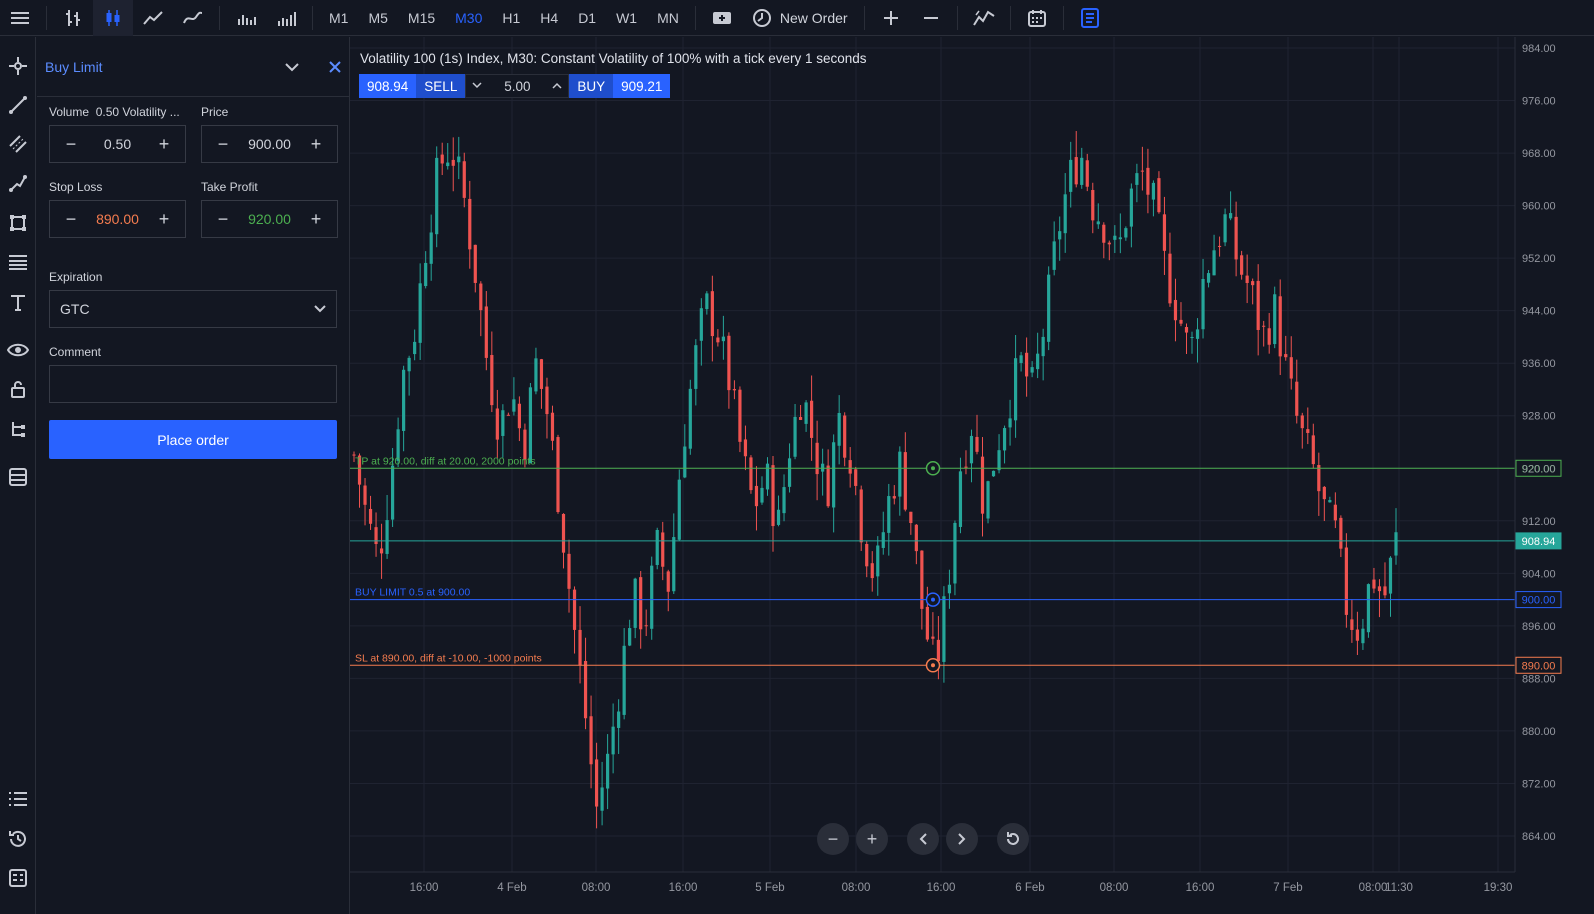 Image resolution: width=1594 pixels, height=914 pixels. What do you see at coordinates (931, 18) in the screenshot?
I see `zoom-out-icon` at bounding box center [931, 18].